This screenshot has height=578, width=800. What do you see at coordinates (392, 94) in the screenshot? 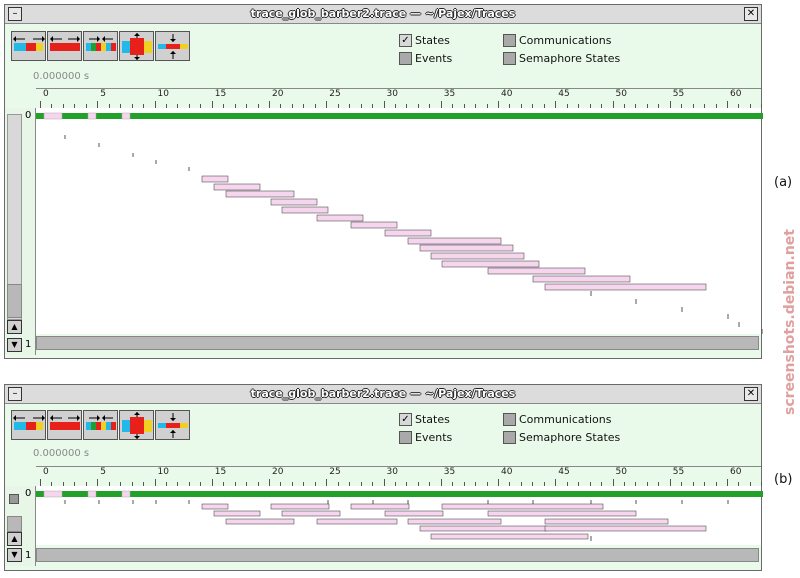
I see `ruler-label: 30` at bounding box center [392, 94].